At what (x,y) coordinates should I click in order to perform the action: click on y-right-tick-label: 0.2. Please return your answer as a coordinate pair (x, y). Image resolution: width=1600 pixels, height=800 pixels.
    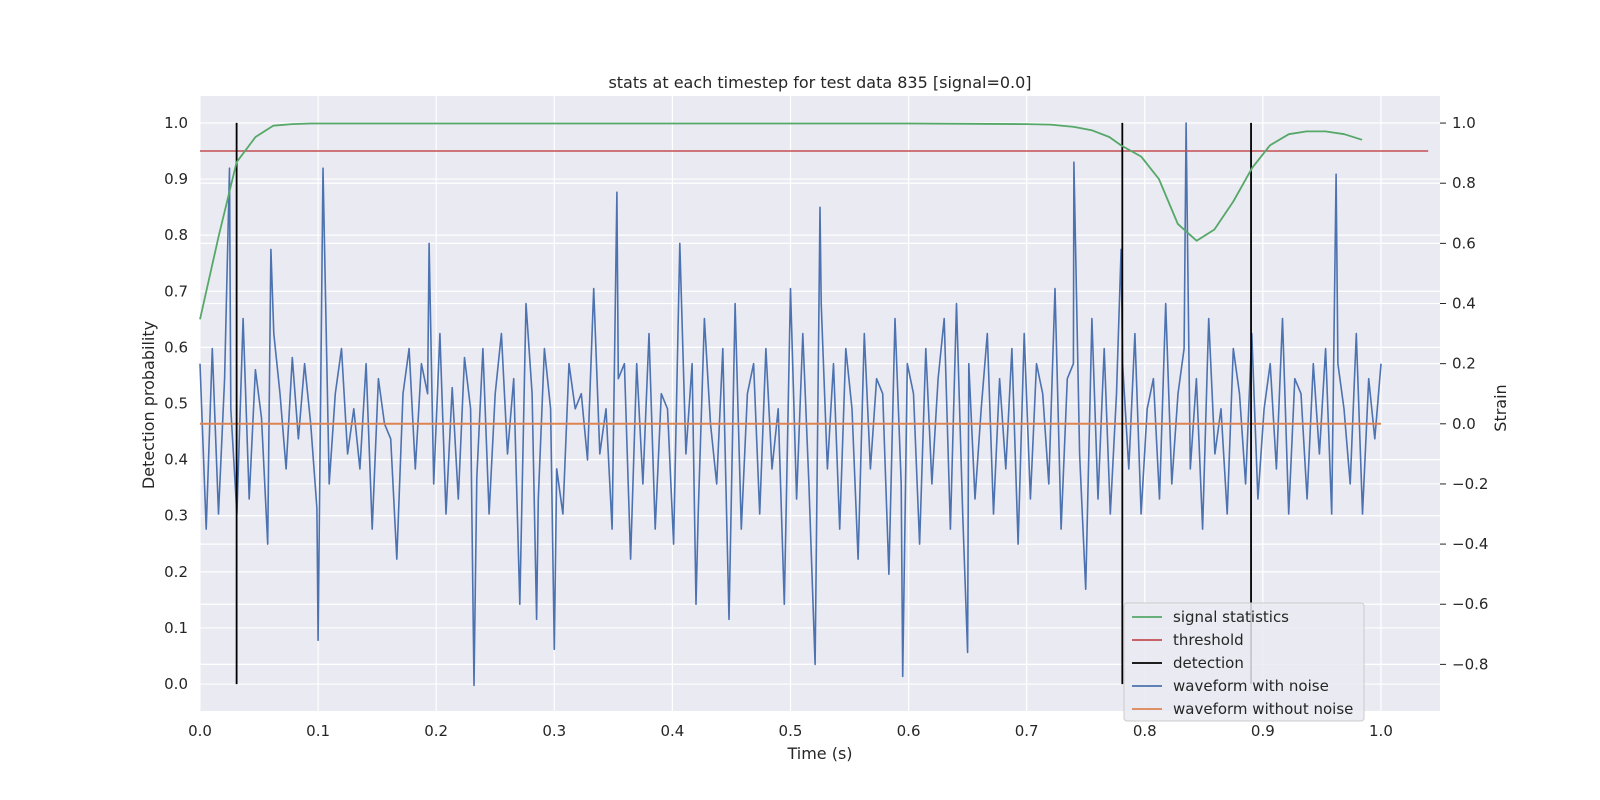
    Looking at the image, I should click on (1464, 364).